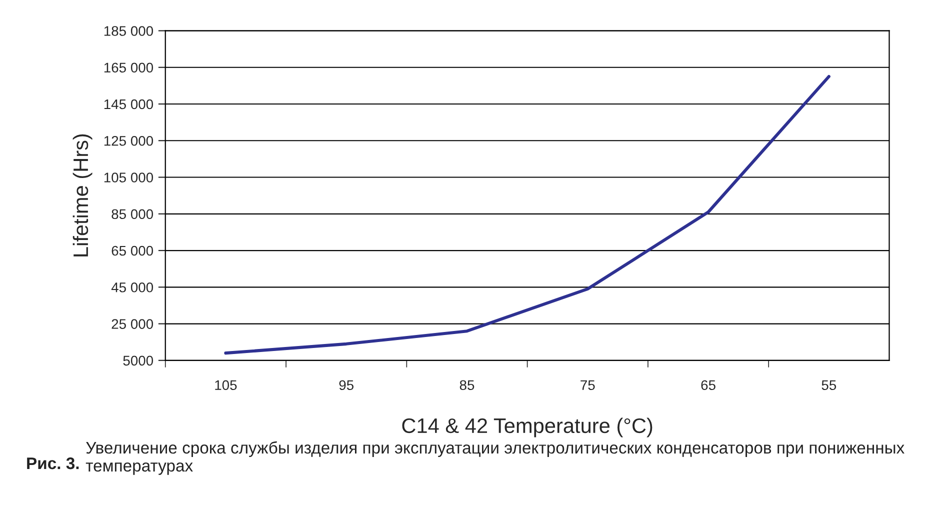 This screenshot has width=945, height=530. Describe the element at coordinates (133, 251) in the screenshot. I see `y-tick-label: 65 000` at that location.